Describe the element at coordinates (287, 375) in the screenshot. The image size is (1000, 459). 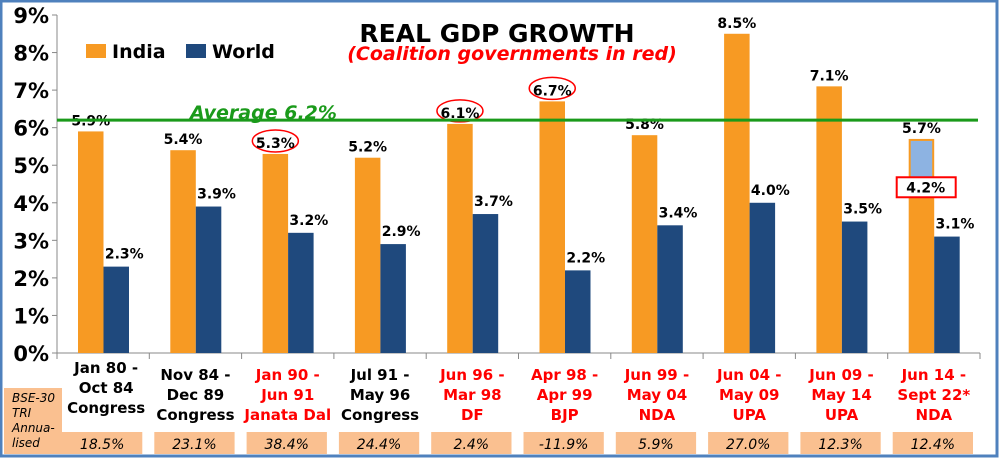
I see `category-label: Jan 90 -` at that location.